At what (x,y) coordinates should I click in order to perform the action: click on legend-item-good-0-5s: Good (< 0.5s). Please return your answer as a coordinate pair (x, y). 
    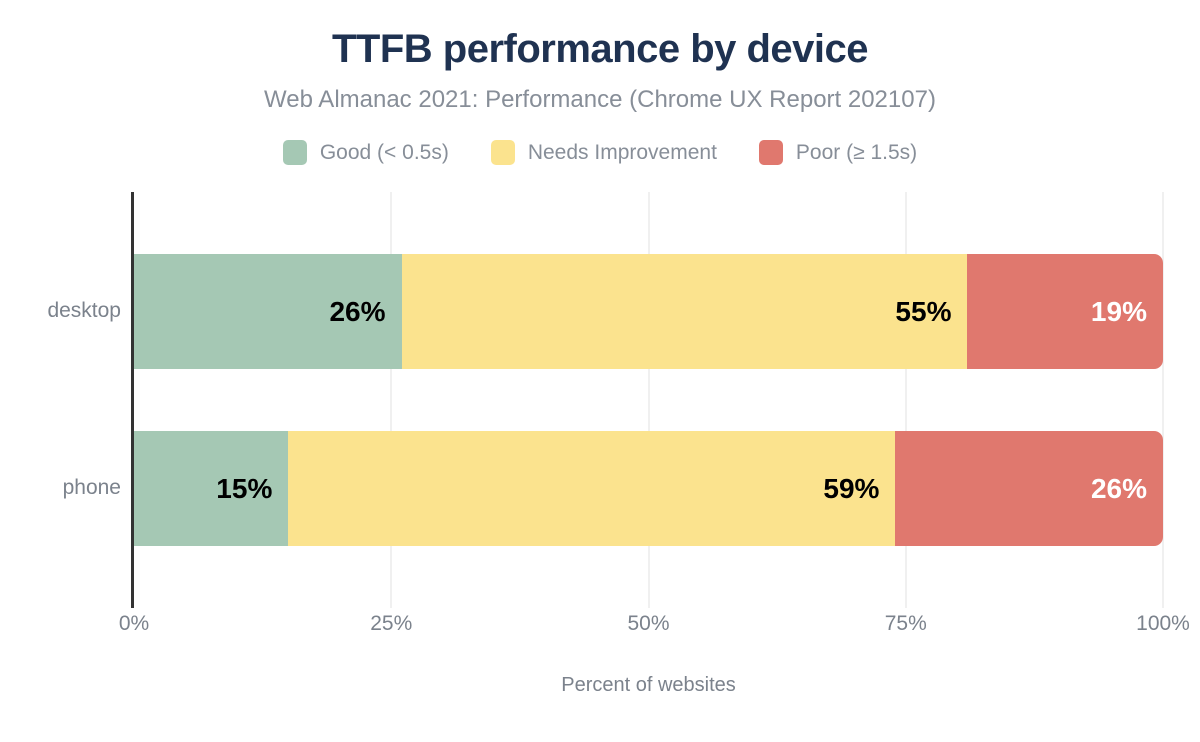
    Looking at the image, I should click on (365, 152).